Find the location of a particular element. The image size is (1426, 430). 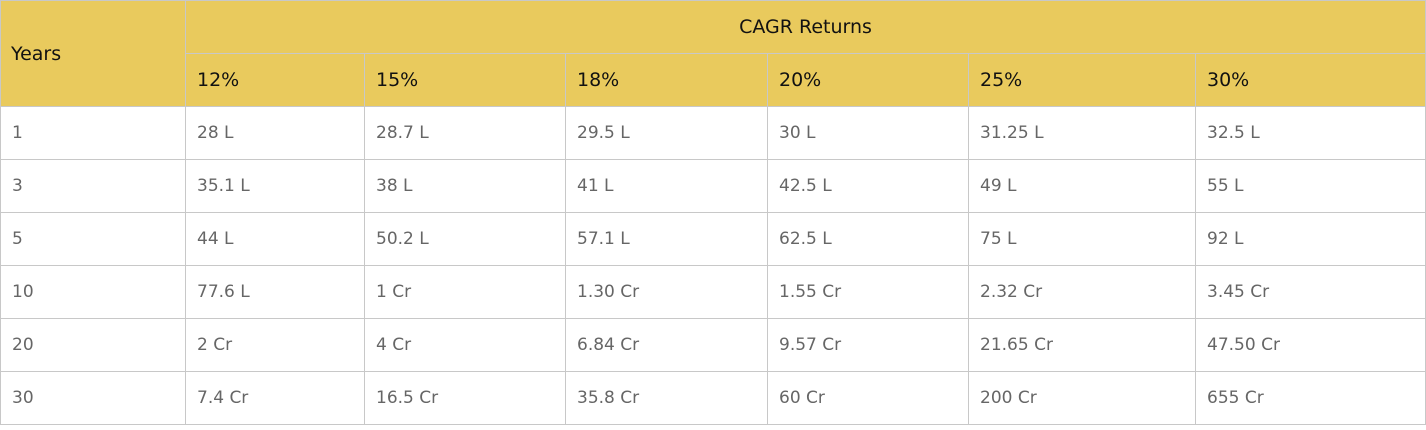

year-cell: 1 is located at coordinates (93, 133).